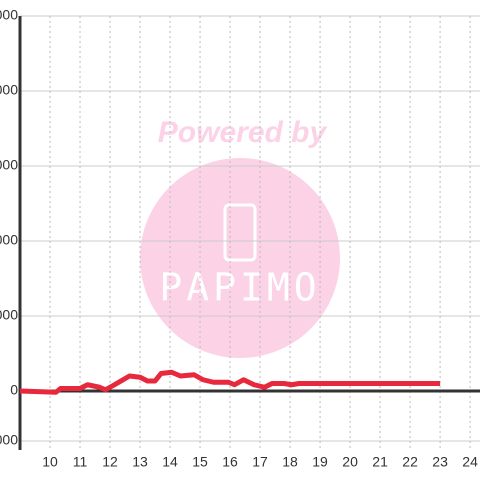 The height and width of the screenshot is (480, 480). What do you see at coordinates (9, 440) in the screenshot?
I see `y-tick-label: -20,000` at bounding box center [9, 440].